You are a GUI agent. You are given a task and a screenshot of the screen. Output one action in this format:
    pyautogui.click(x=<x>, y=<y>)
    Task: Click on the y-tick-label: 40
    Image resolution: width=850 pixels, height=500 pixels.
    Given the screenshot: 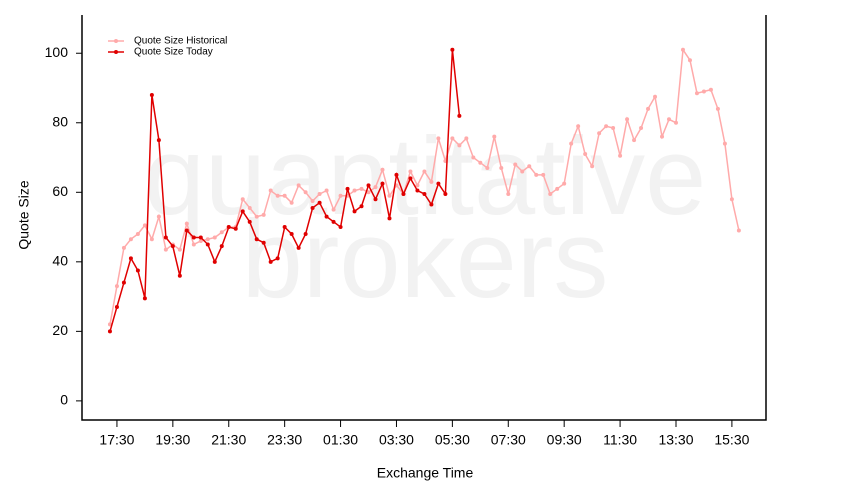 What is the action you would take?
    pyautogui.click(x=60, y=261)
    